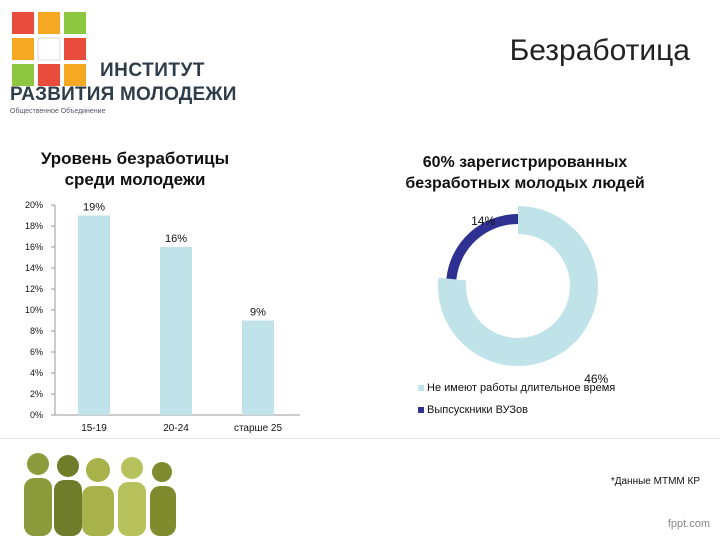 This screenshot has width=720, height=540. What do you see at coordinates (49, 49) in the screenshot?
I see `logo-cube-icon` at bounding box center [49, 49].